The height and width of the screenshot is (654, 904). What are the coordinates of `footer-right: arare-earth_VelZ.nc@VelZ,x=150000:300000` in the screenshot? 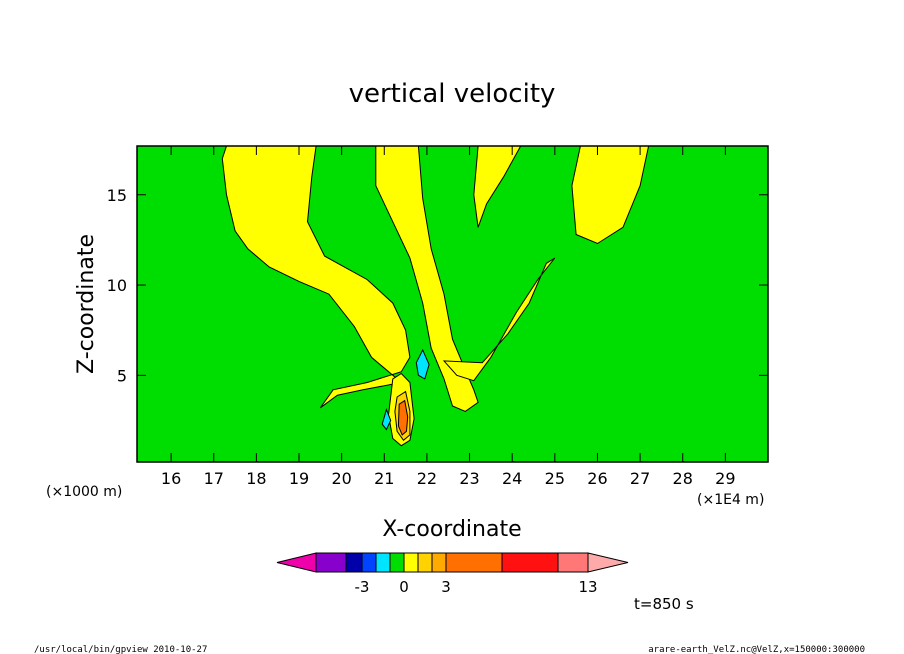 It's located at (756, 649).